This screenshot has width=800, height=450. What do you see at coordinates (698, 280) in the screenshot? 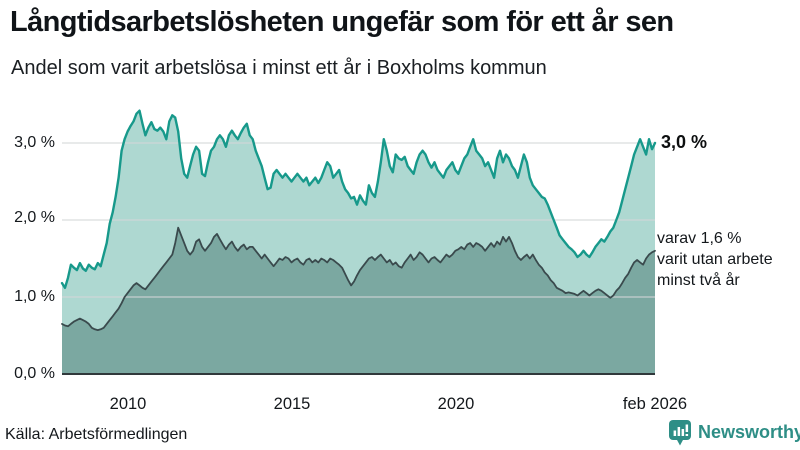
I see `subseries-annotation-line3: minst två år` at bounding box center [698, 280].